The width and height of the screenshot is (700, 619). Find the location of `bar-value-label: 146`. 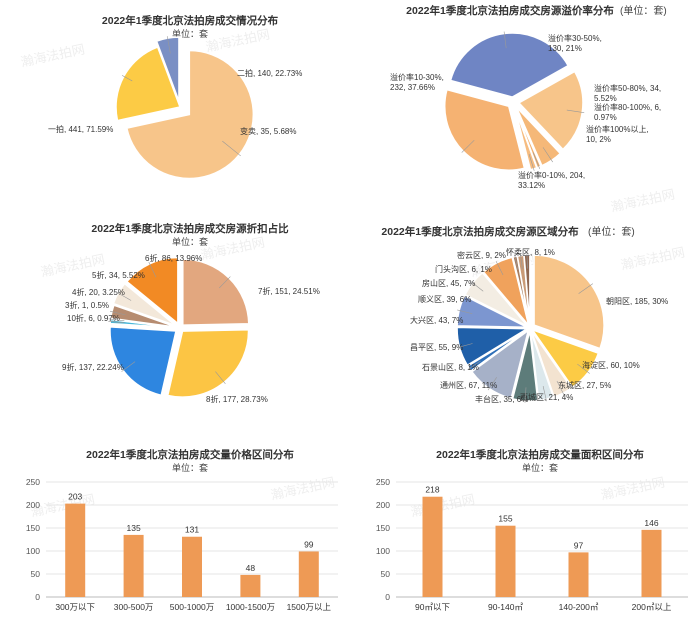

bar-value-label: 146 is located at coordinates (651, 523).